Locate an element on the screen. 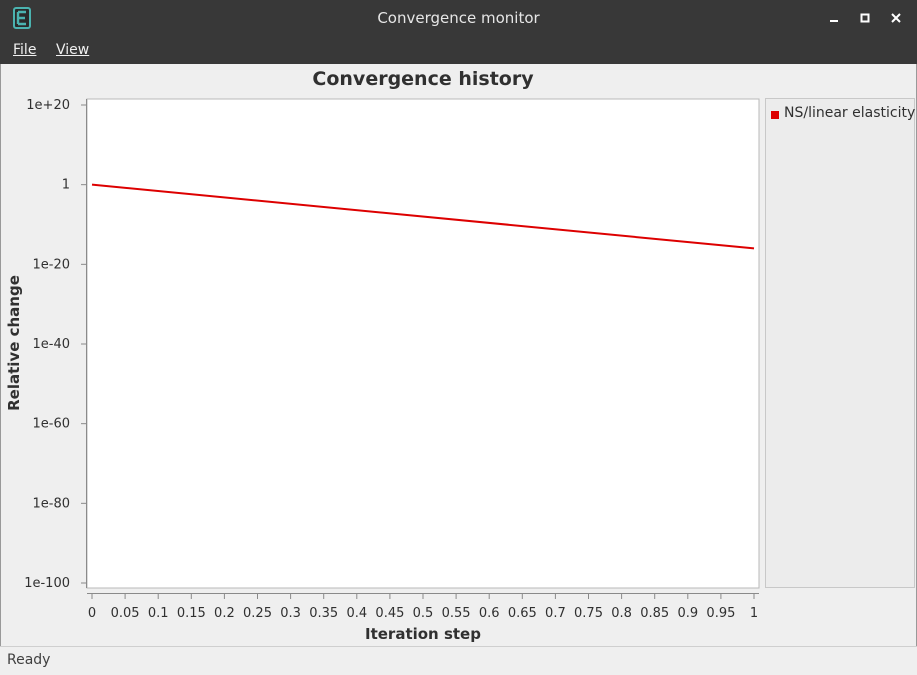 Image resolution: width=917 pixels, height=675 pixels. app-icon is located at coordinates (22, 18).